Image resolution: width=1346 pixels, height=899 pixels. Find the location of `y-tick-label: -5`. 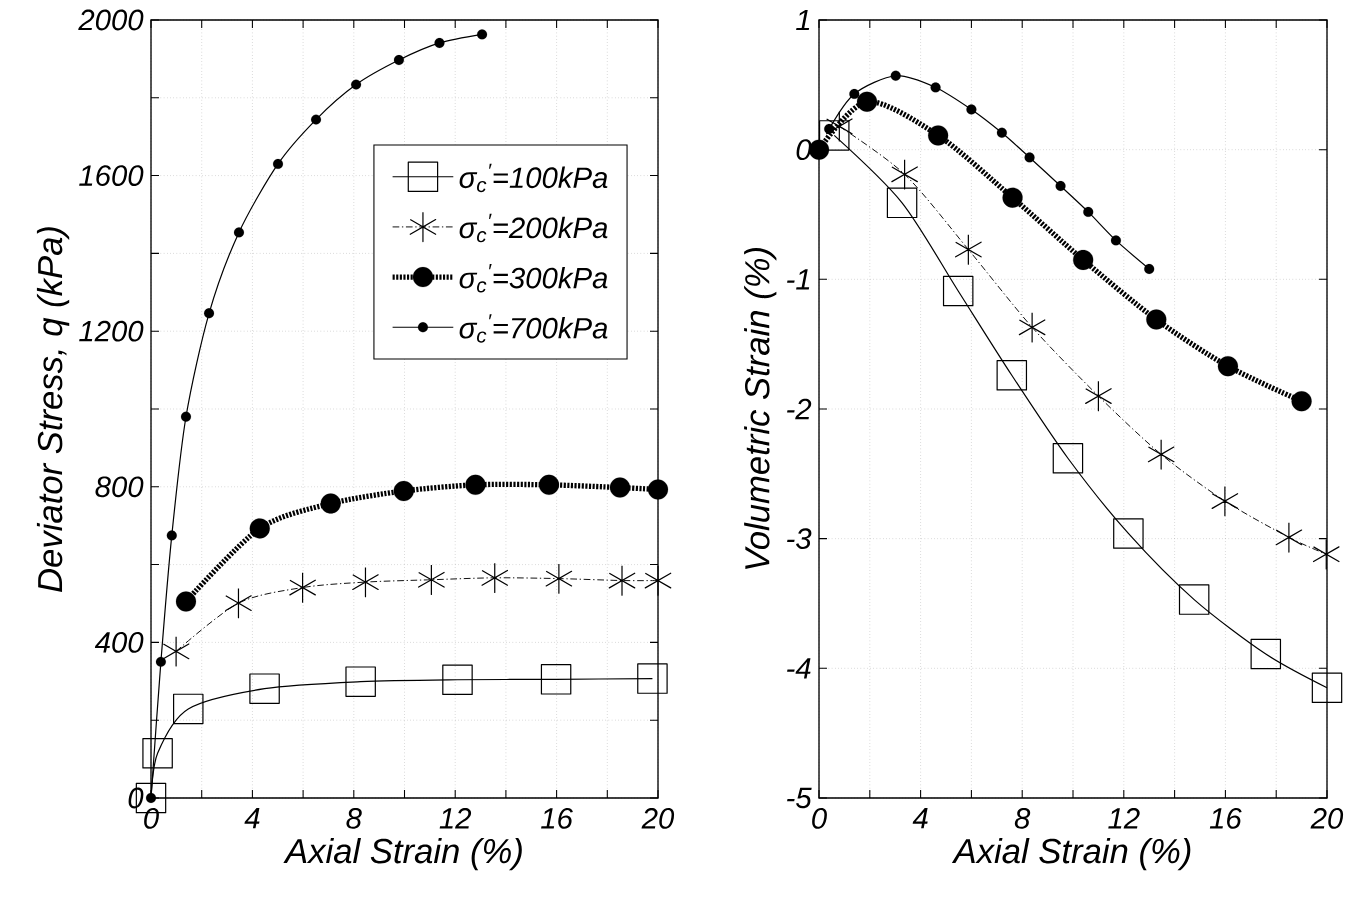

y-tick-label: -5 is located at coordinates (799, 798).